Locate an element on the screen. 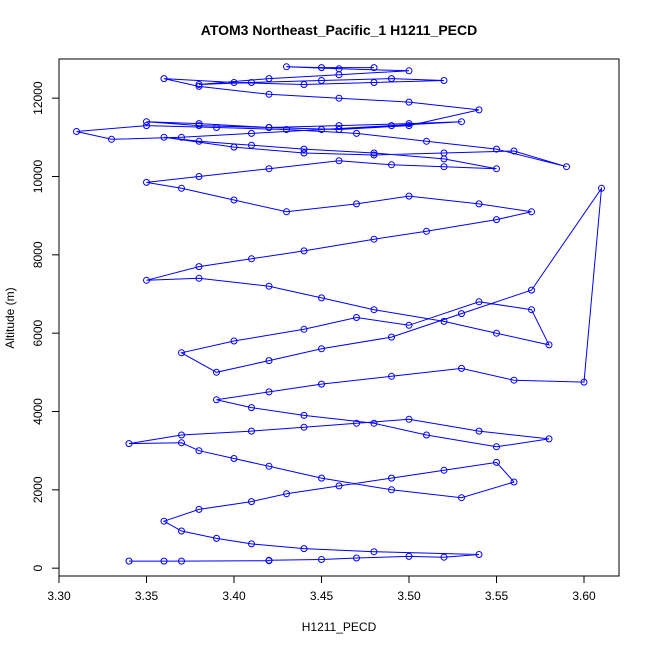 The width and height of the screenshot is (650, 650). x-tick-label: 3.50 is located at coordinates (409, 596).